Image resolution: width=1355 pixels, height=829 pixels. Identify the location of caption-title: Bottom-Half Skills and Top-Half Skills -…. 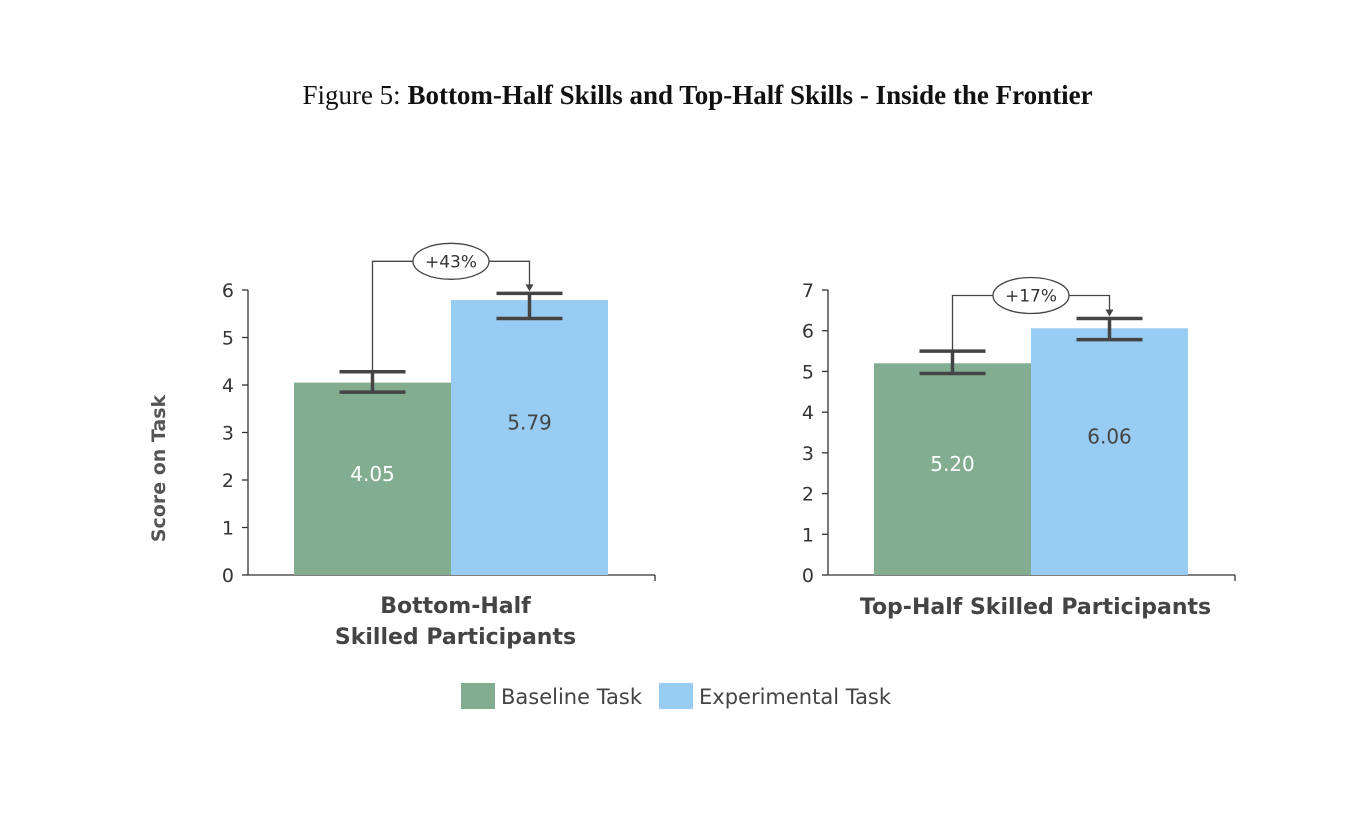
(750, 95).